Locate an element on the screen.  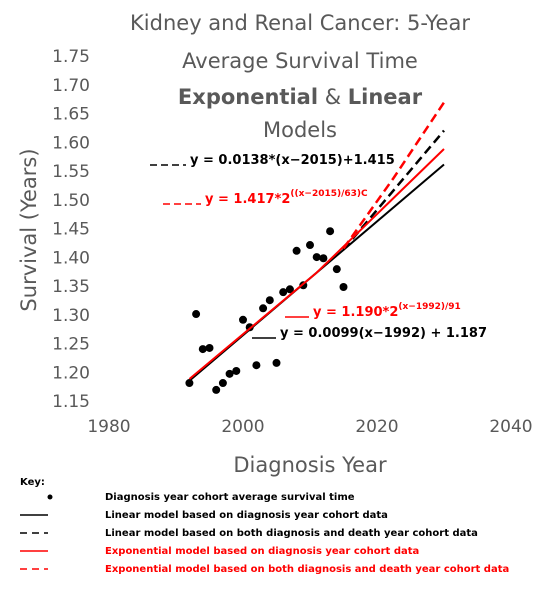
annotation: y = 0.0099(x−1992) + 1.187 is located at coordinates (383, 333).